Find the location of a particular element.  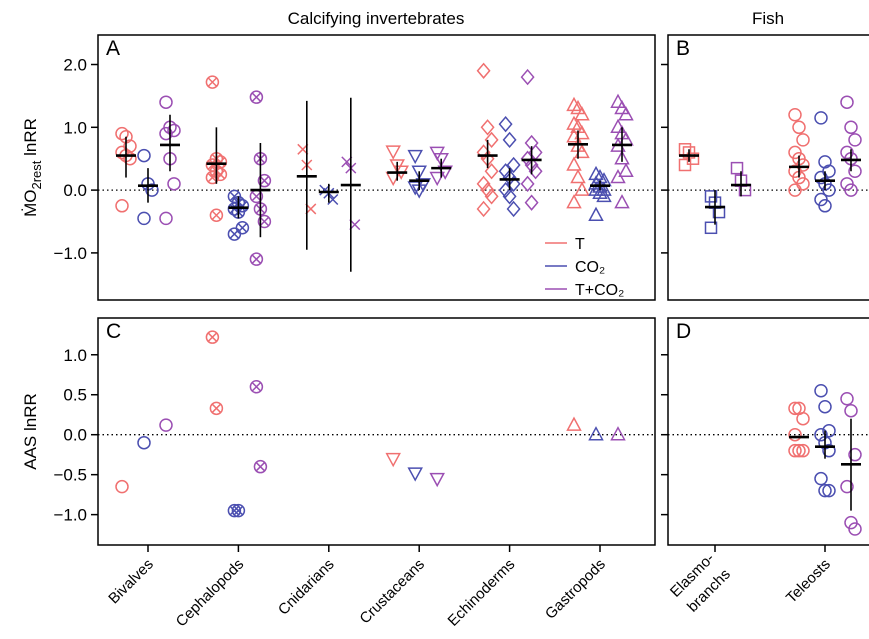

legend-label: CO₂ is located at coordinates (590, 267).